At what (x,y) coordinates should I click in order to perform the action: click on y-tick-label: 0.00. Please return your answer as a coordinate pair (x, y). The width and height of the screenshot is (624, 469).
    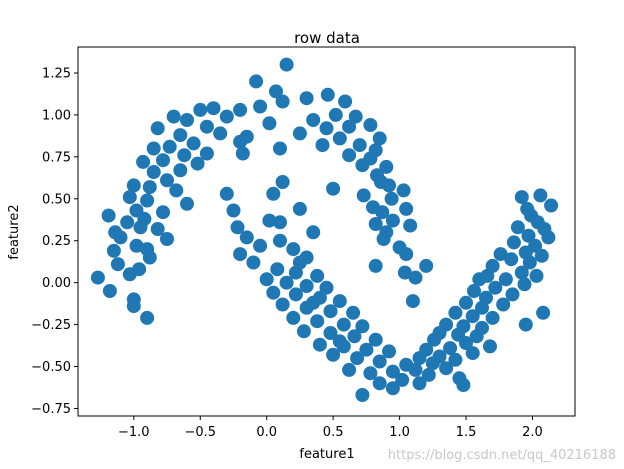
    Looking at the image, I should click on (56, 283).